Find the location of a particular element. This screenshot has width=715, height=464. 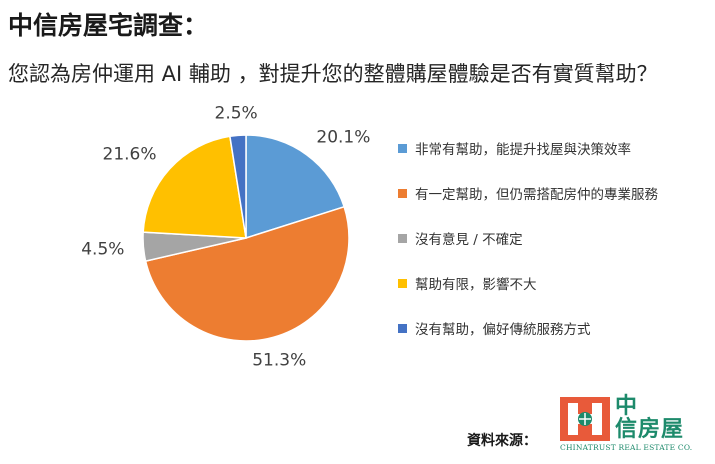

legend-item: 非常有幫助，能提升找屋與決策效率 is located at coordinates (514, 148).